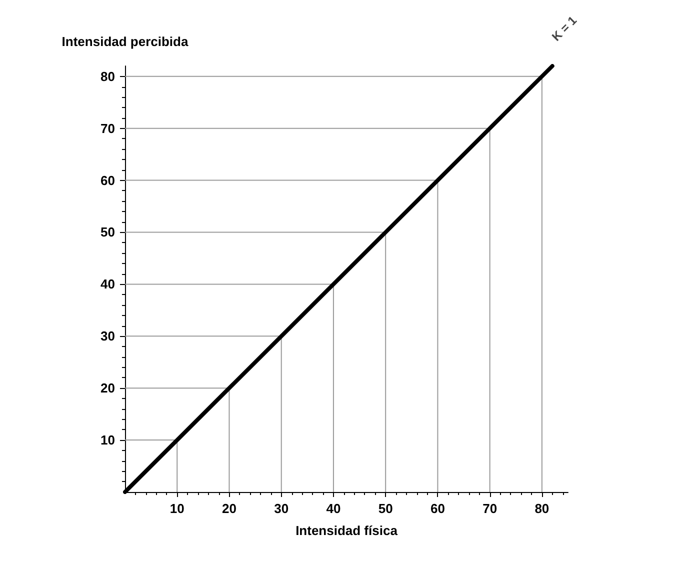  I want to click on y-axis-title: Intensidad percibida, so click(125, 41).